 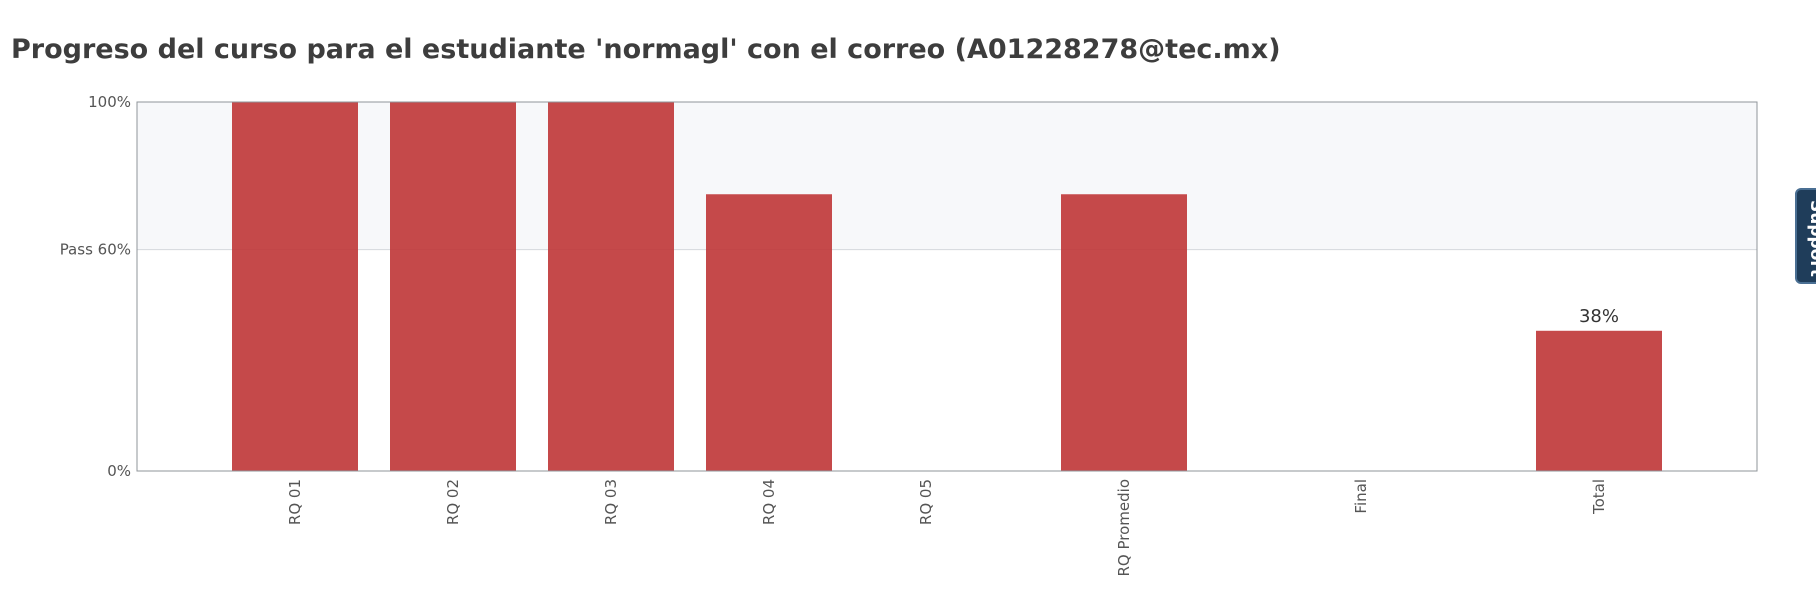 What do you see at coordinates (1811, 238) in the screenshot?
I see `support-tab-label: Support` at bounding box center [1811, 238].